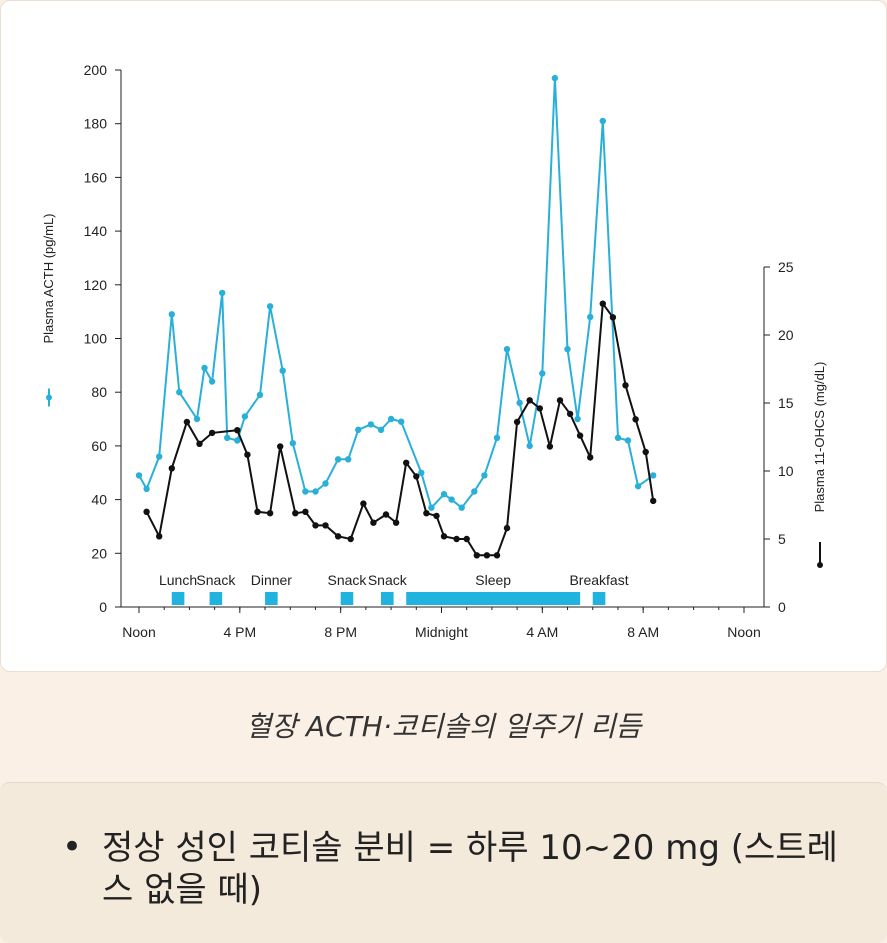  I want to click on right-tick-label: 10, so click(786, 471).